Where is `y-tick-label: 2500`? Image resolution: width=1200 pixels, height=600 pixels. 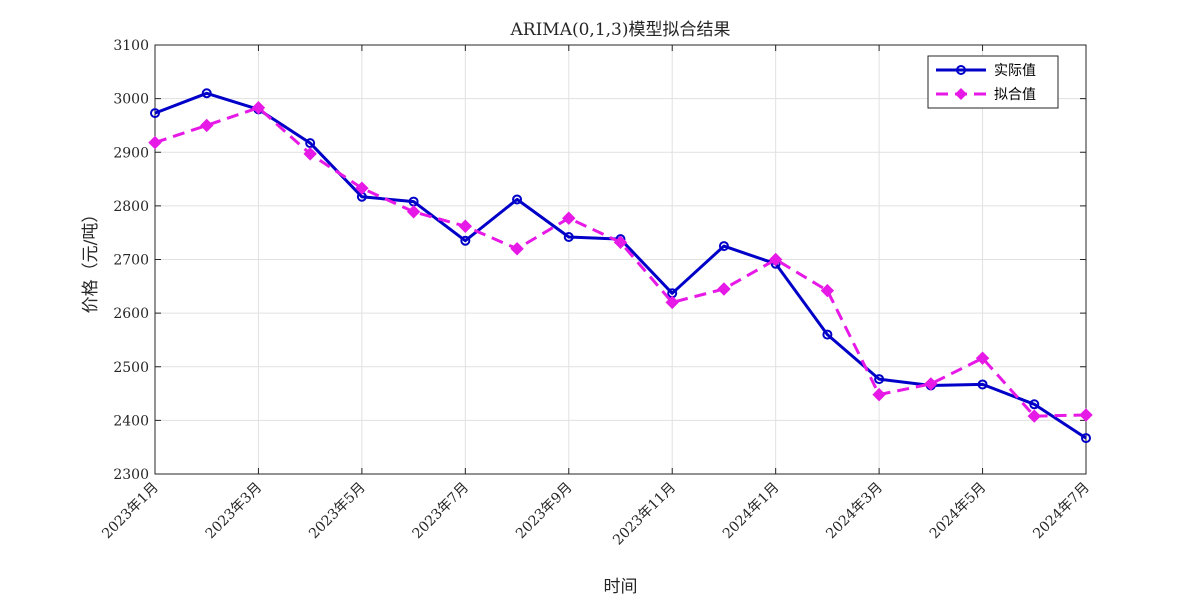 y-tick-label: 2500 is located at coordinates (131, 368).